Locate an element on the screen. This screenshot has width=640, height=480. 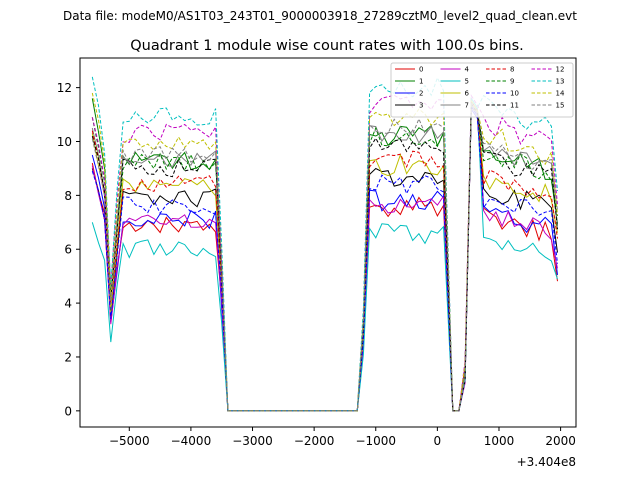
x-tick-label: −5000 is located at coordinates (129, 441).